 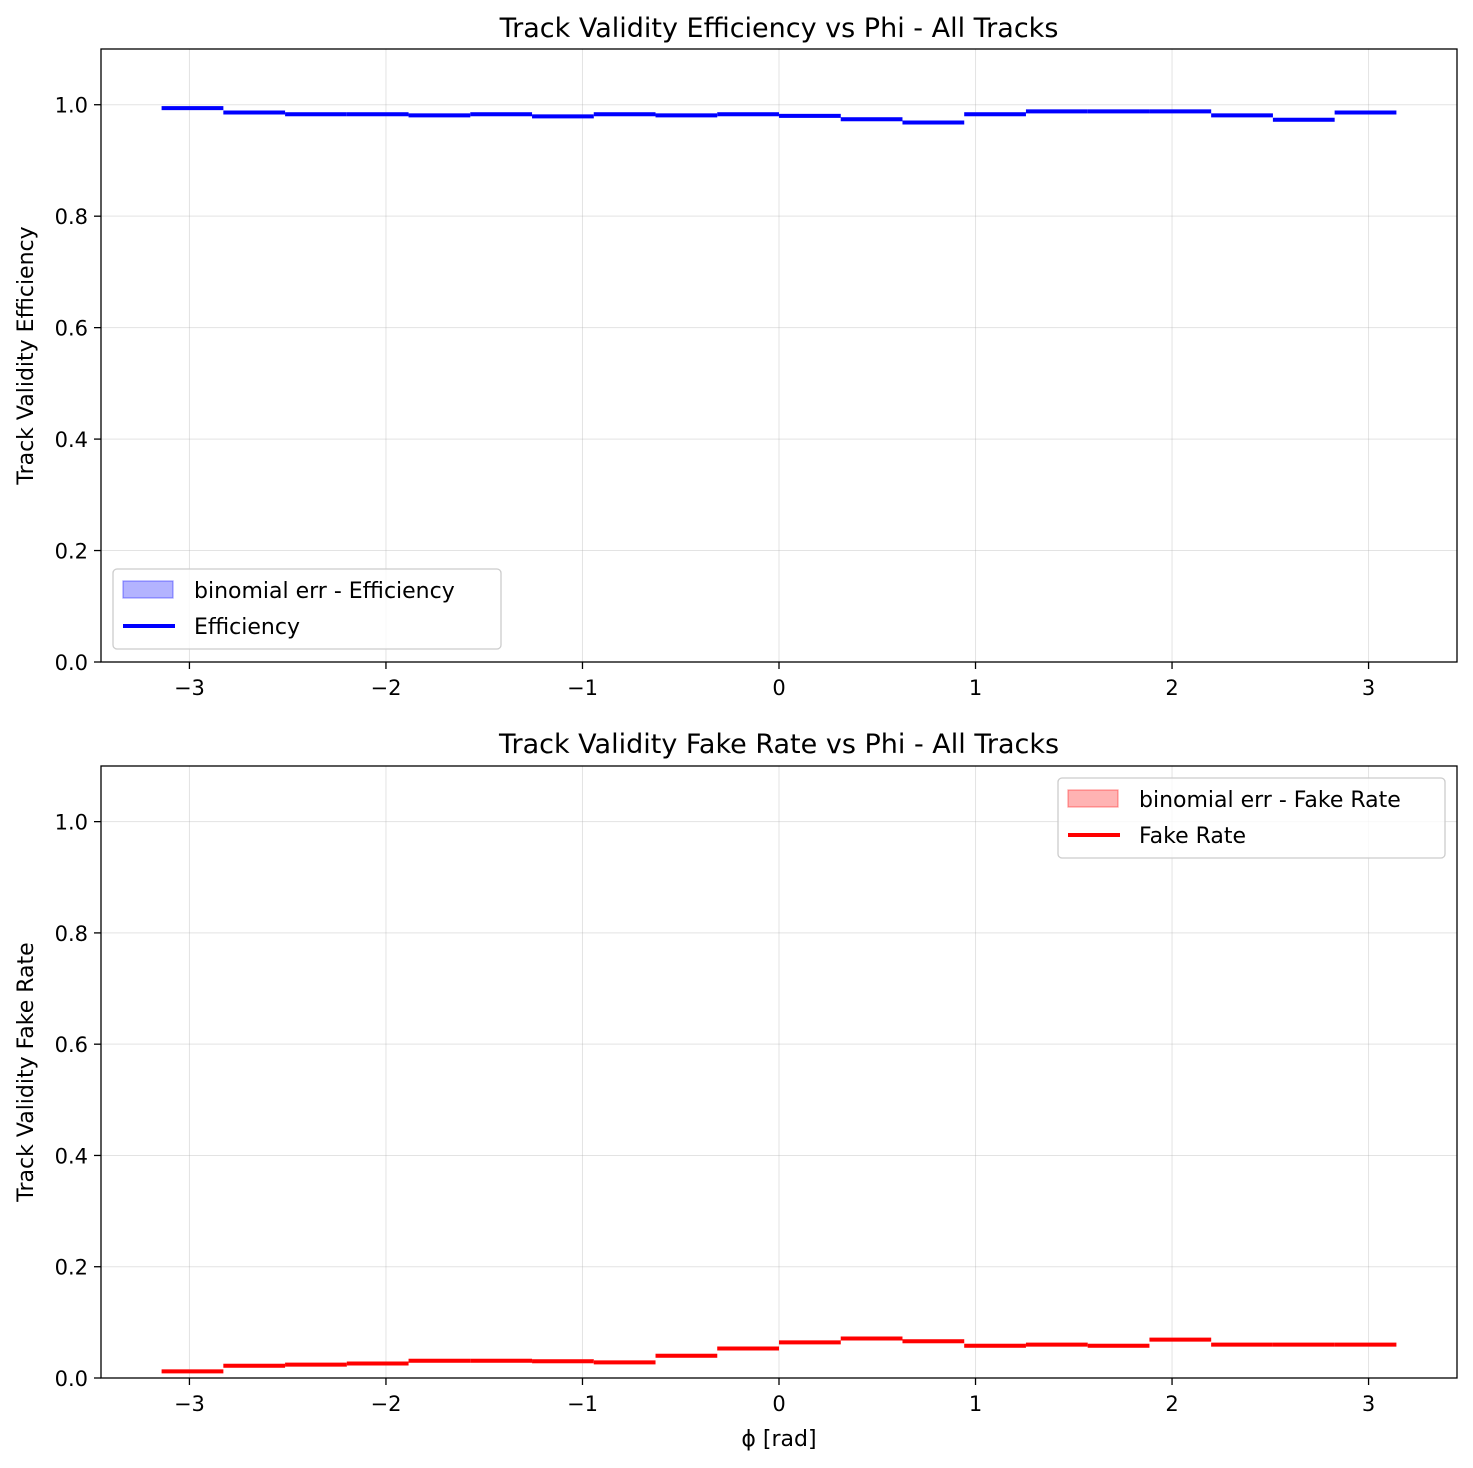 What do you see at coordinates (778, 1439) in the screenshot?
I see `x-axis-label: ϕ [rad]` at bounding box center [778, 1439].